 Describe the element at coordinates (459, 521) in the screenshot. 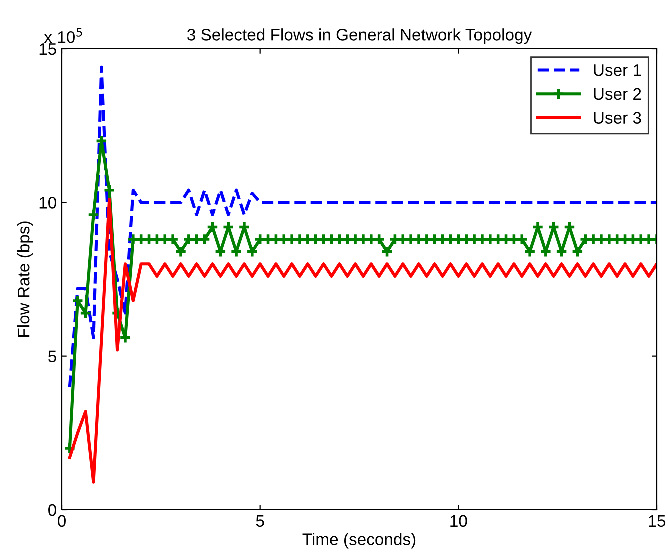

I see `x-tick-label: 10` at that location.